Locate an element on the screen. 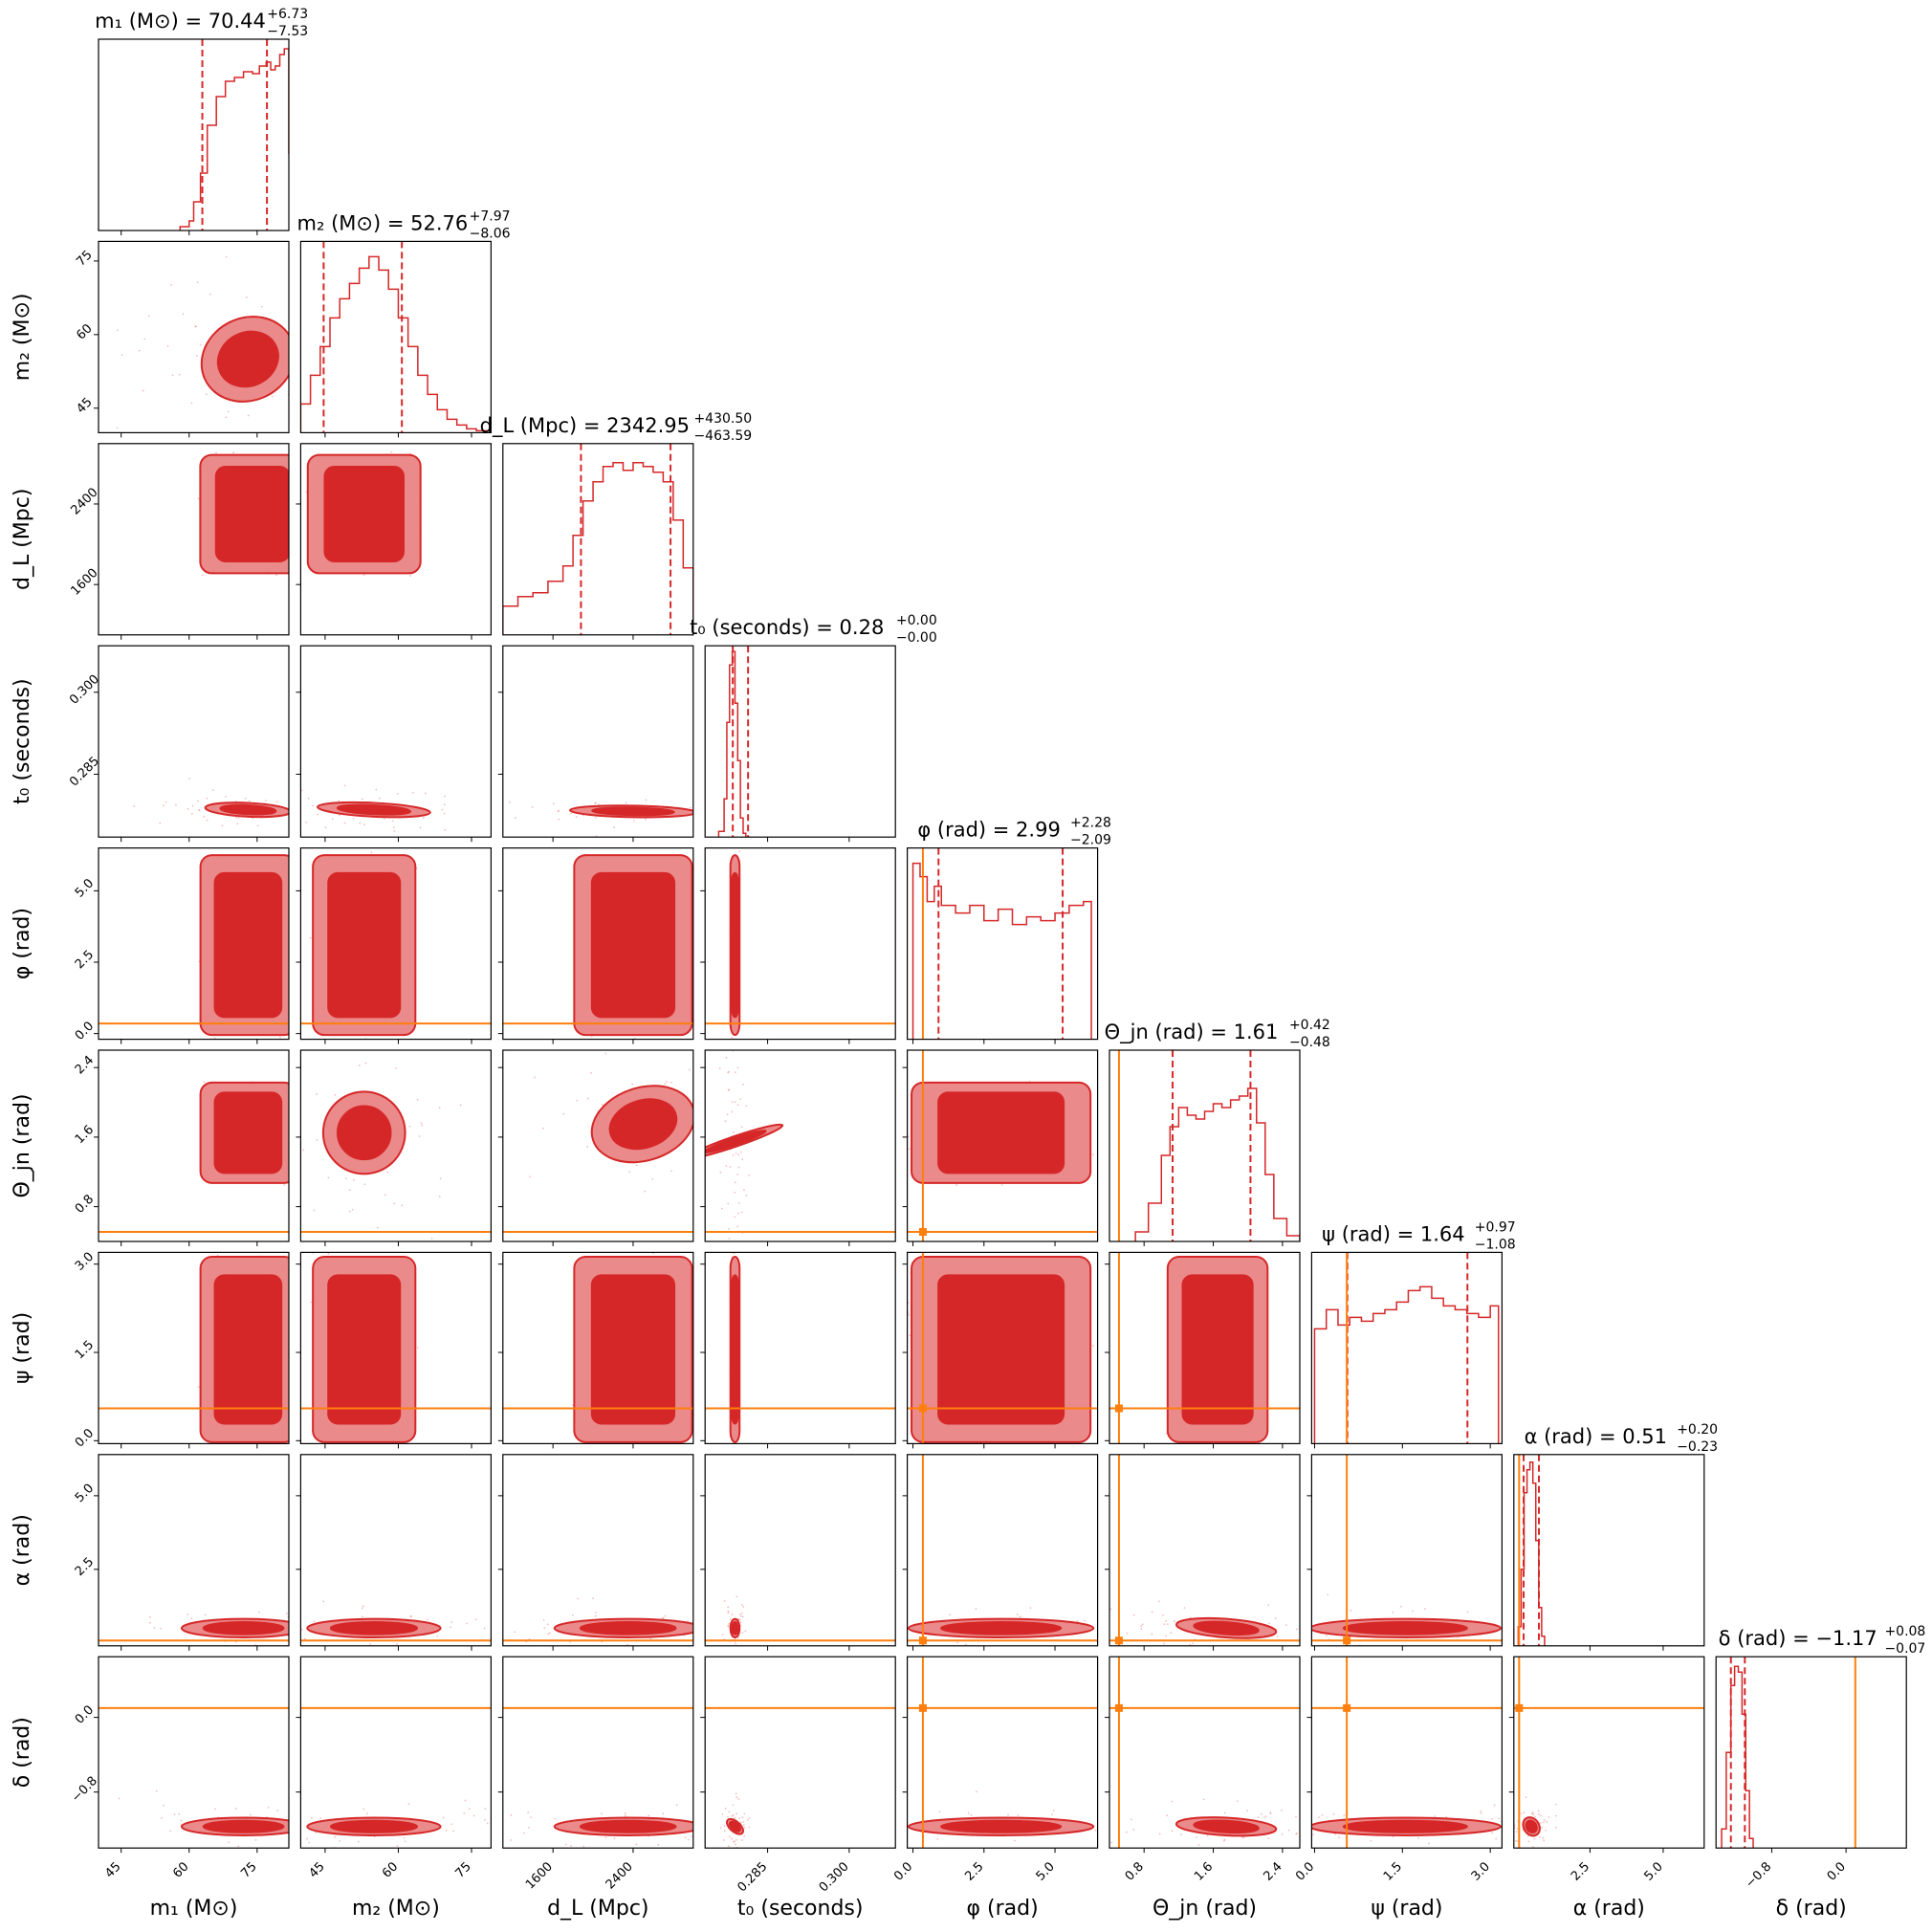  lower-error-m2: −8.06 is located at coordinates (490, 233).